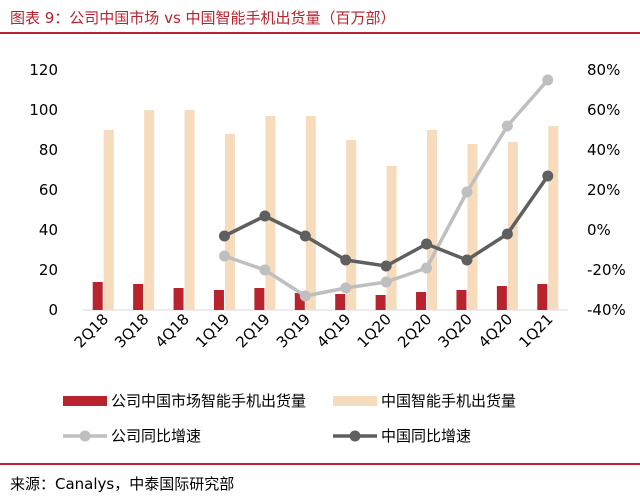 The height and width of the screenshot is (499, 640). What do you see at coordinates (603, 150) in the screenshot?
I see `right-axis-tick-label: 40%` at bounding box center [603, 150].